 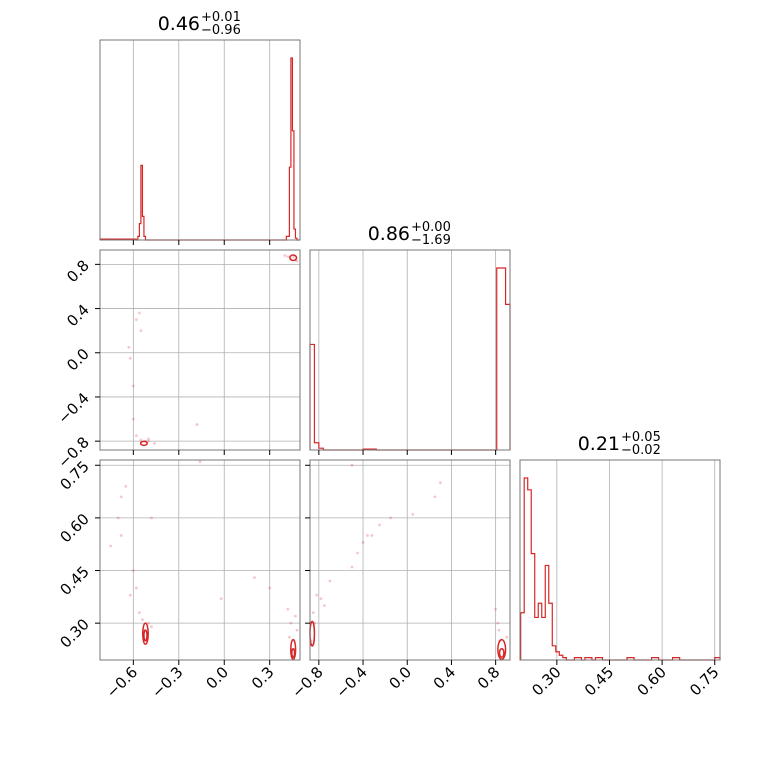 What do you see at coordinates (704, 681) in the screenshot?
I see `x-tick-label: 0.75` at bounding box center [704, 681].